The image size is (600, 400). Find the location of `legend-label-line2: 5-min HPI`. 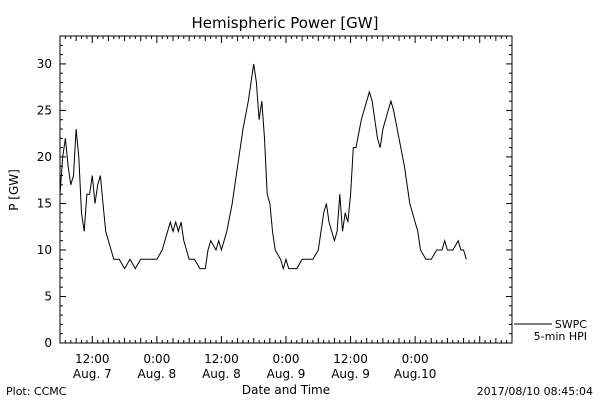

legend-label-line2: 5-min HPI is located at coordinates (560, 336).